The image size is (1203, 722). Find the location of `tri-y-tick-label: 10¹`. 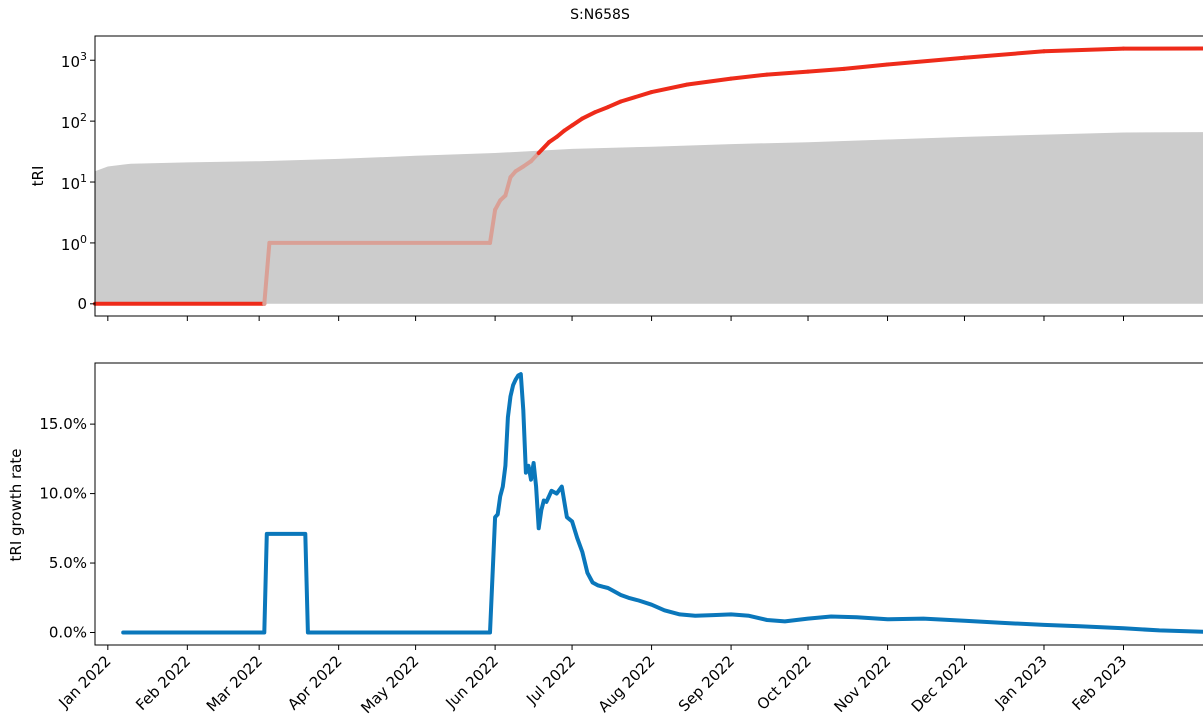

tri-y-tick-label: 10¹ is located at coordinates (74, 182).